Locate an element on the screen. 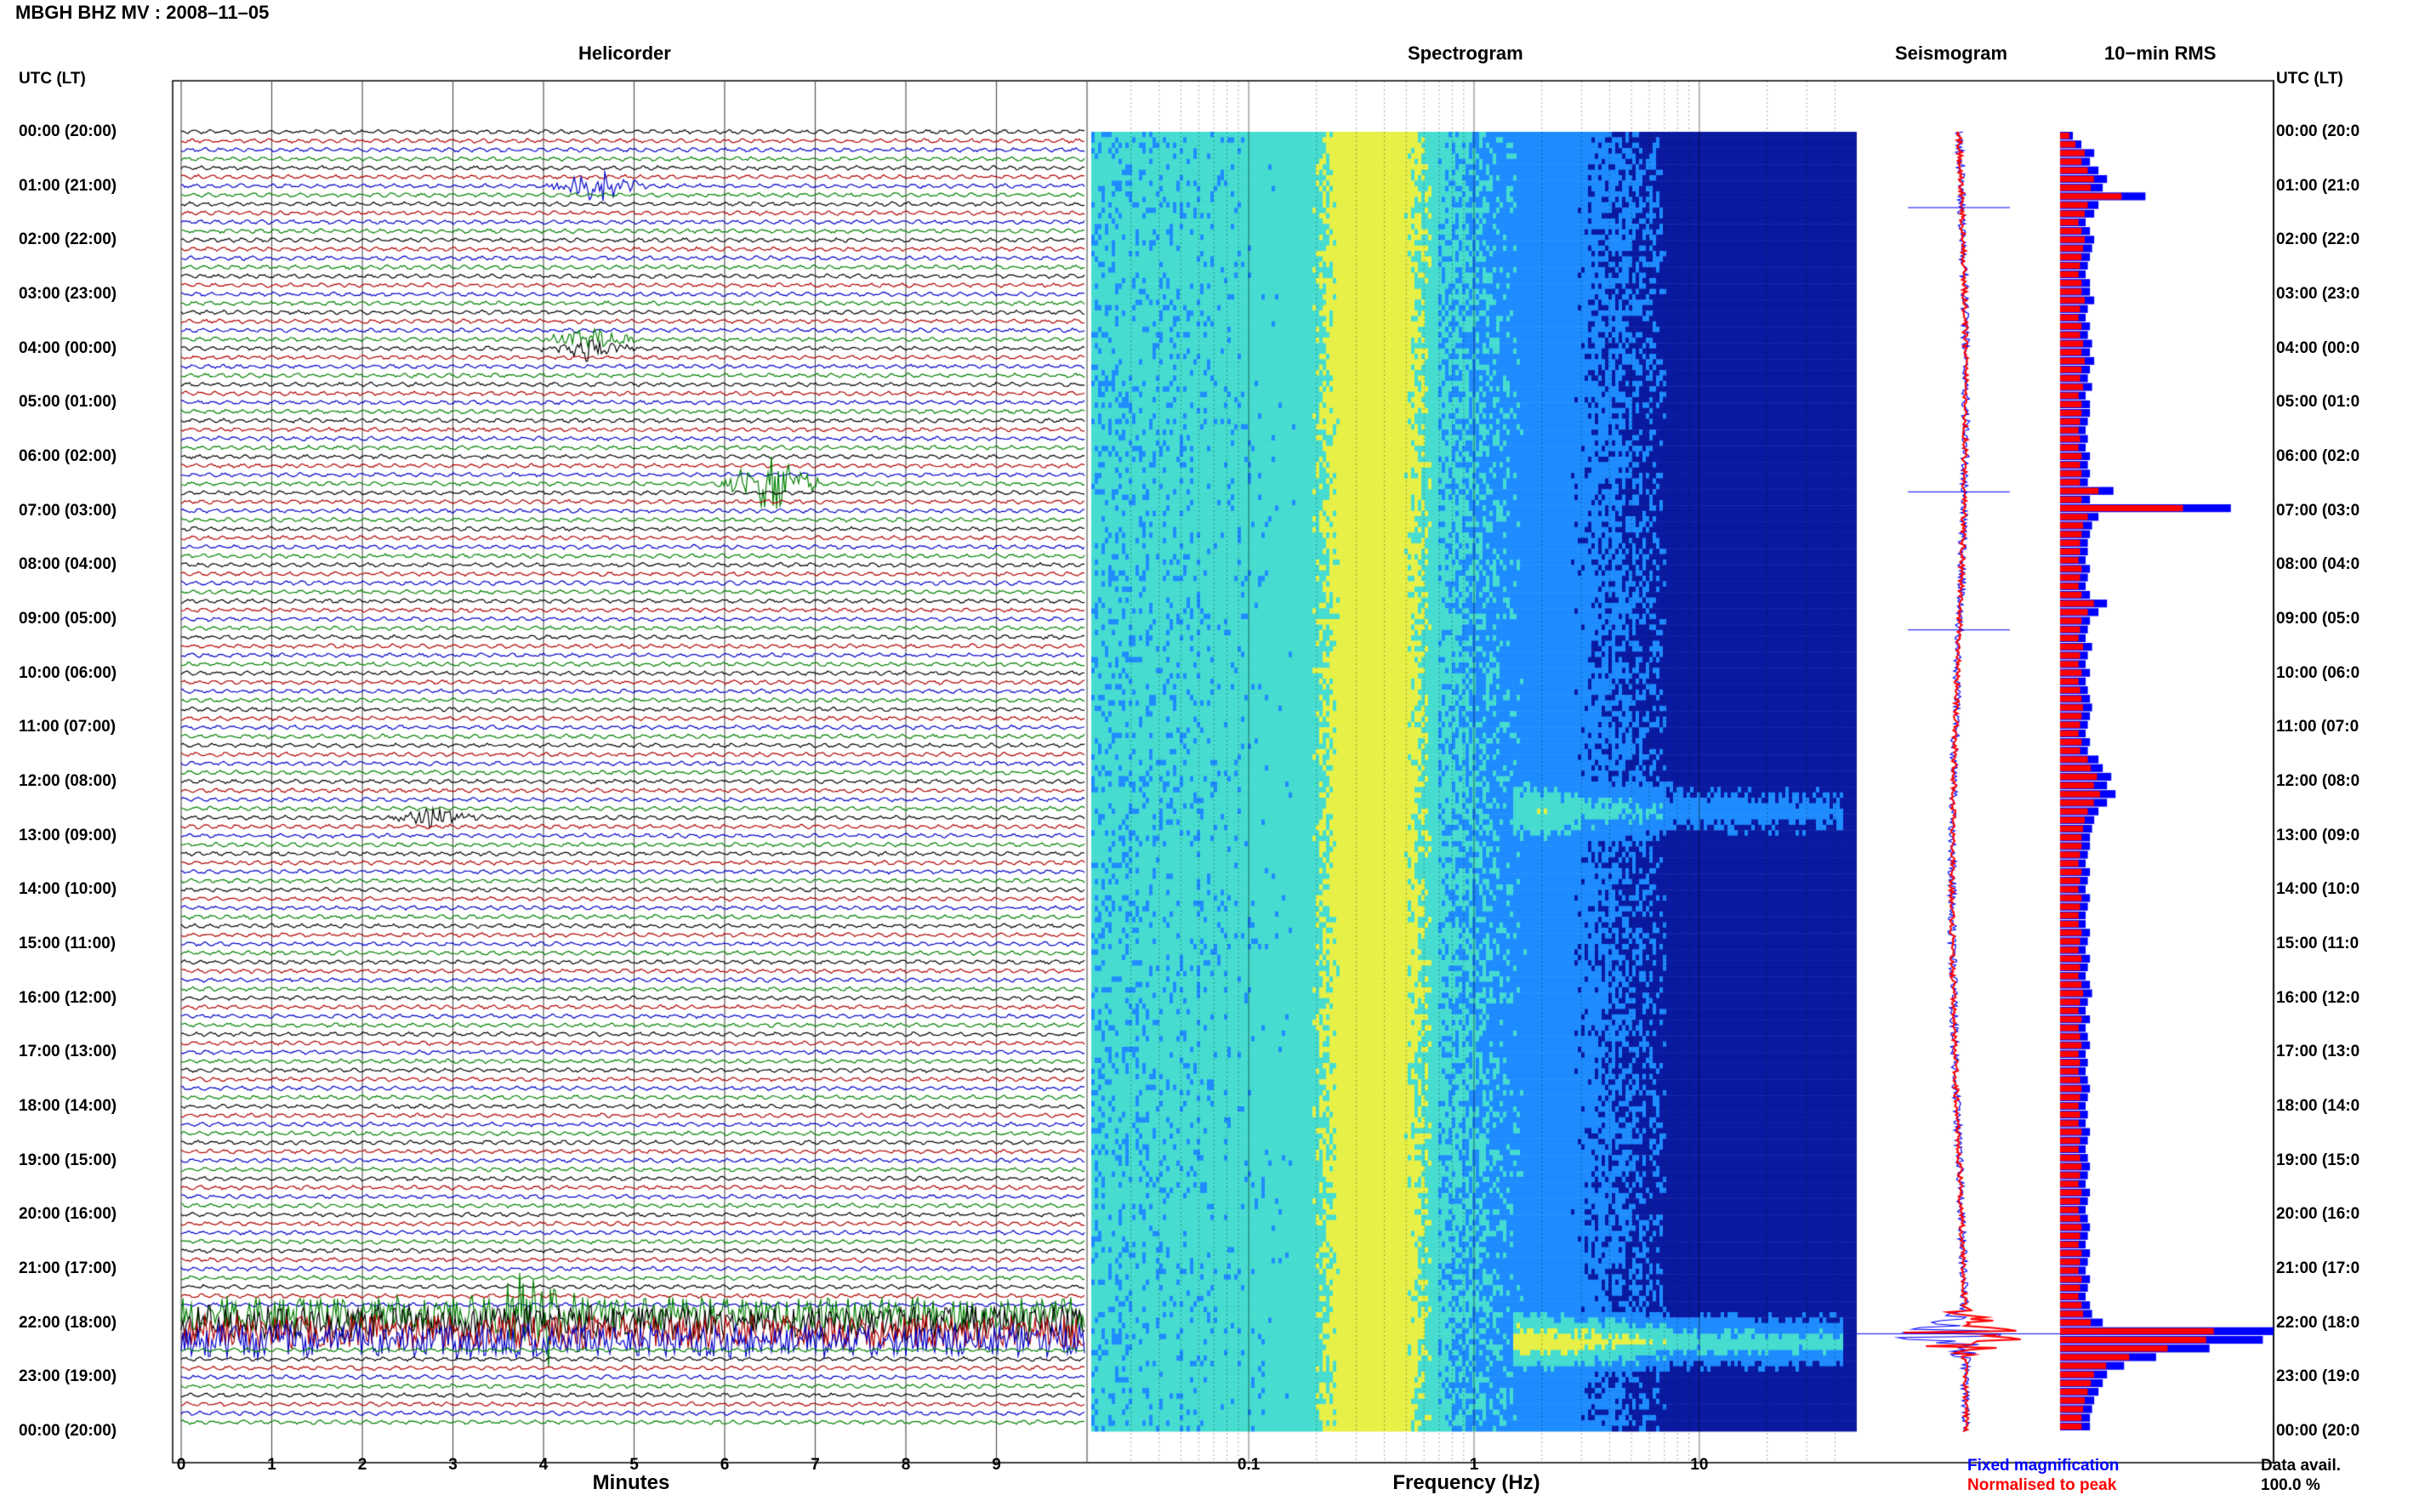  helicorder-tick-9: 9 is located at coordinates (996, 1465).